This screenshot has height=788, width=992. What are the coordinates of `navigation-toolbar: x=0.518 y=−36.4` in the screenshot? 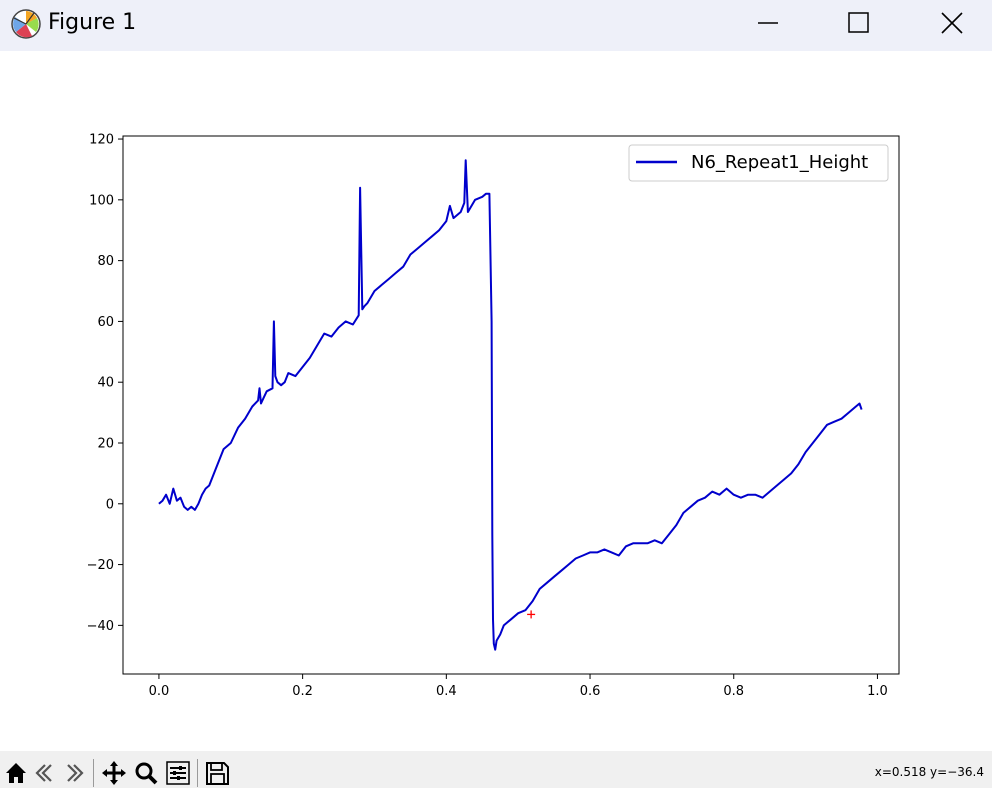 It's located at (496, 769).